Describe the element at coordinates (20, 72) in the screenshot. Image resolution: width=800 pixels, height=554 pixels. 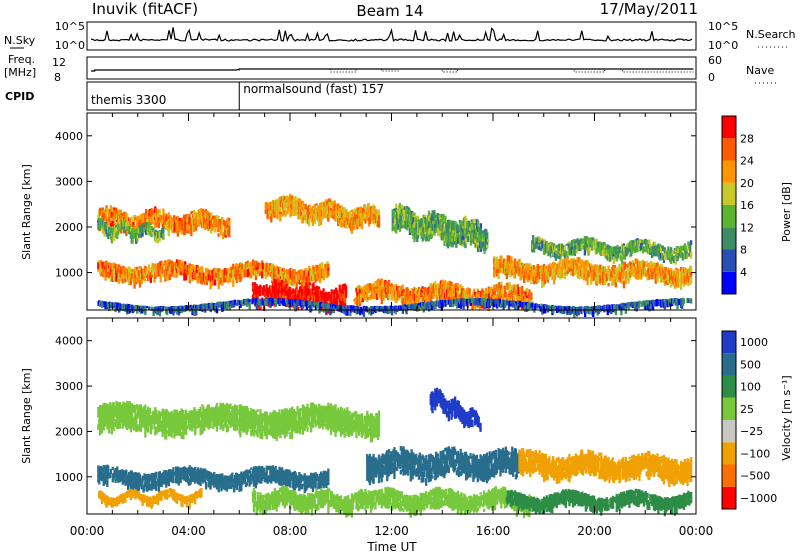
I see `freq-label-2: [MHz]` at that location.